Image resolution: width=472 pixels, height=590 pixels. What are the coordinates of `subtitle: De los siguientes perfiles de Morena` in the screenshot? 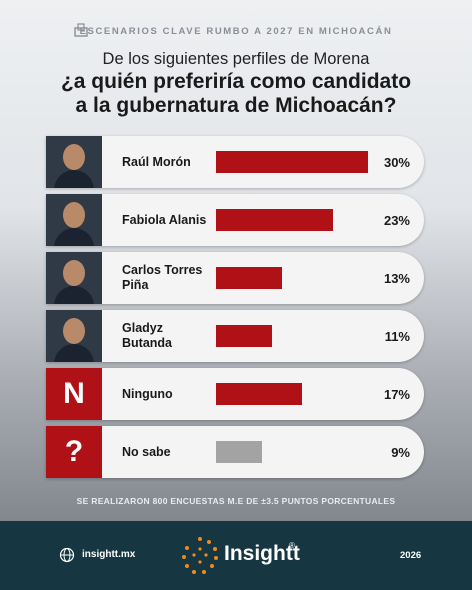 It's located at (236, 59).